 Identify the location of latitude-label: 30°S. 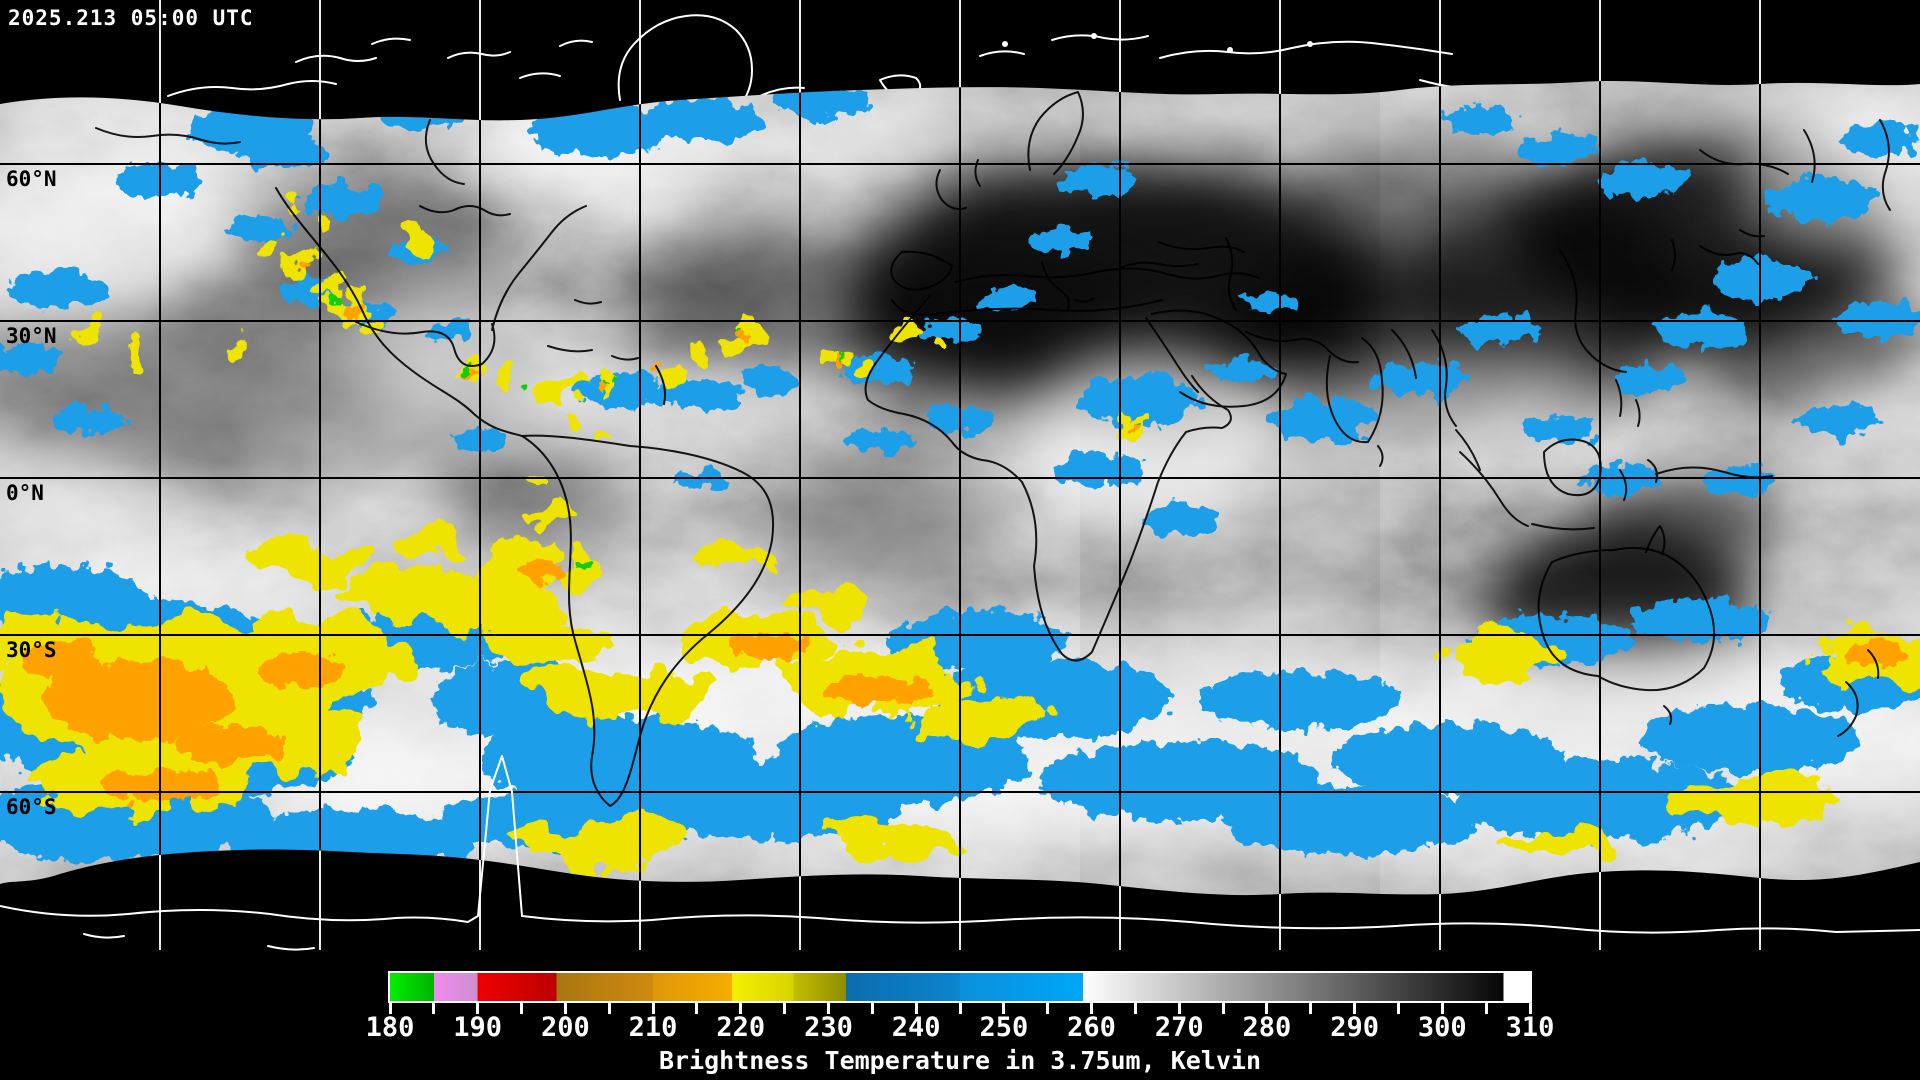
(31, 650).